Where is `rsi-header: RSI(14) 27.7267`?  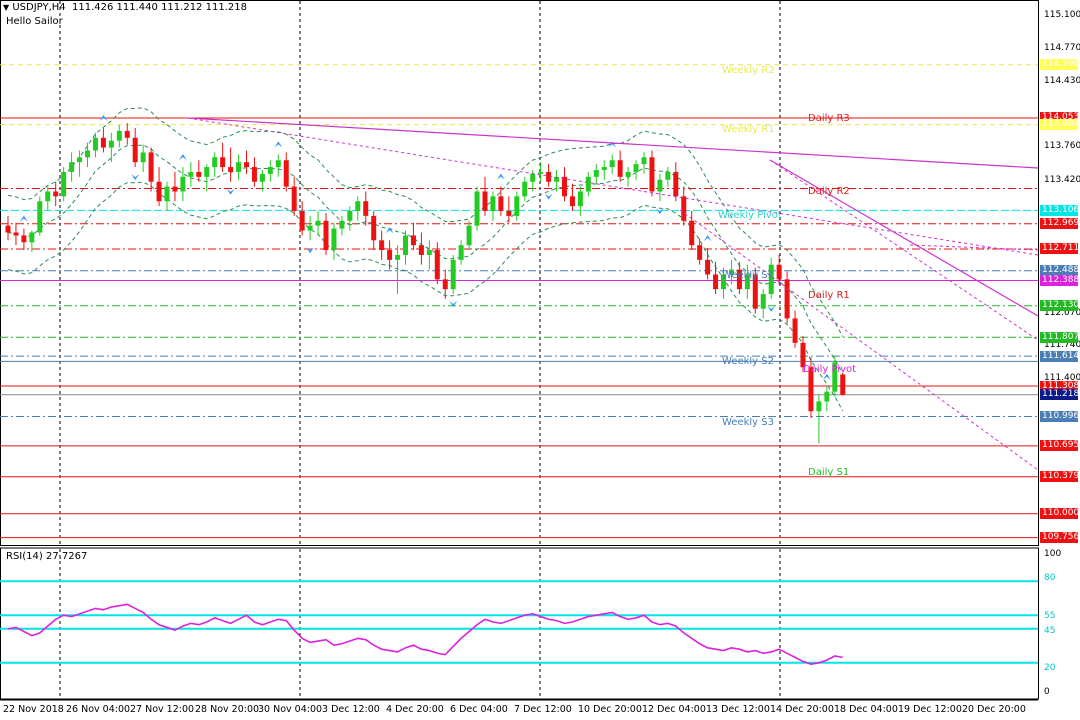 rsi-header: RSI(14) 27.7267 is located at coordinates (47, 556).